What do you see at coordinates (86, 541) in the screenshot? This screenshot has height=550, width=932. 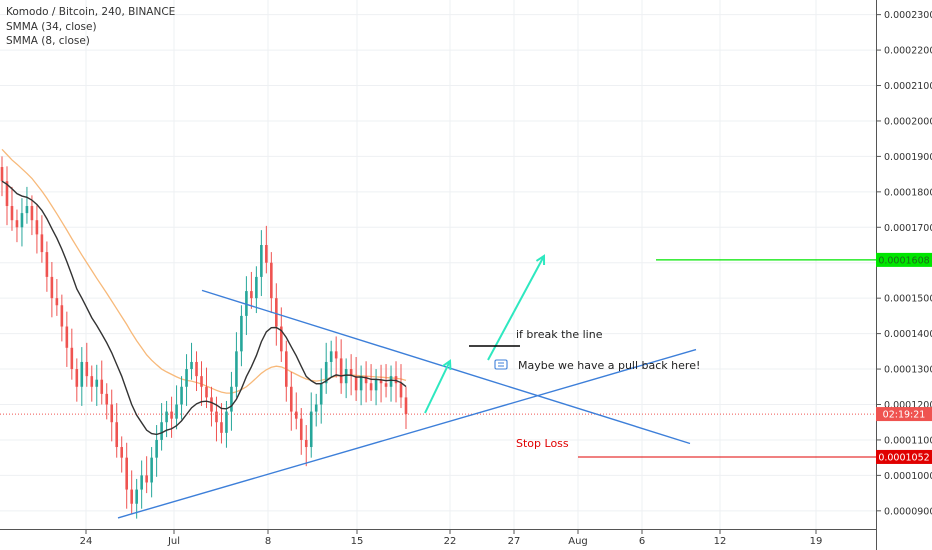 I see `time-tick-label: 24` at bounding box center [86, 541].